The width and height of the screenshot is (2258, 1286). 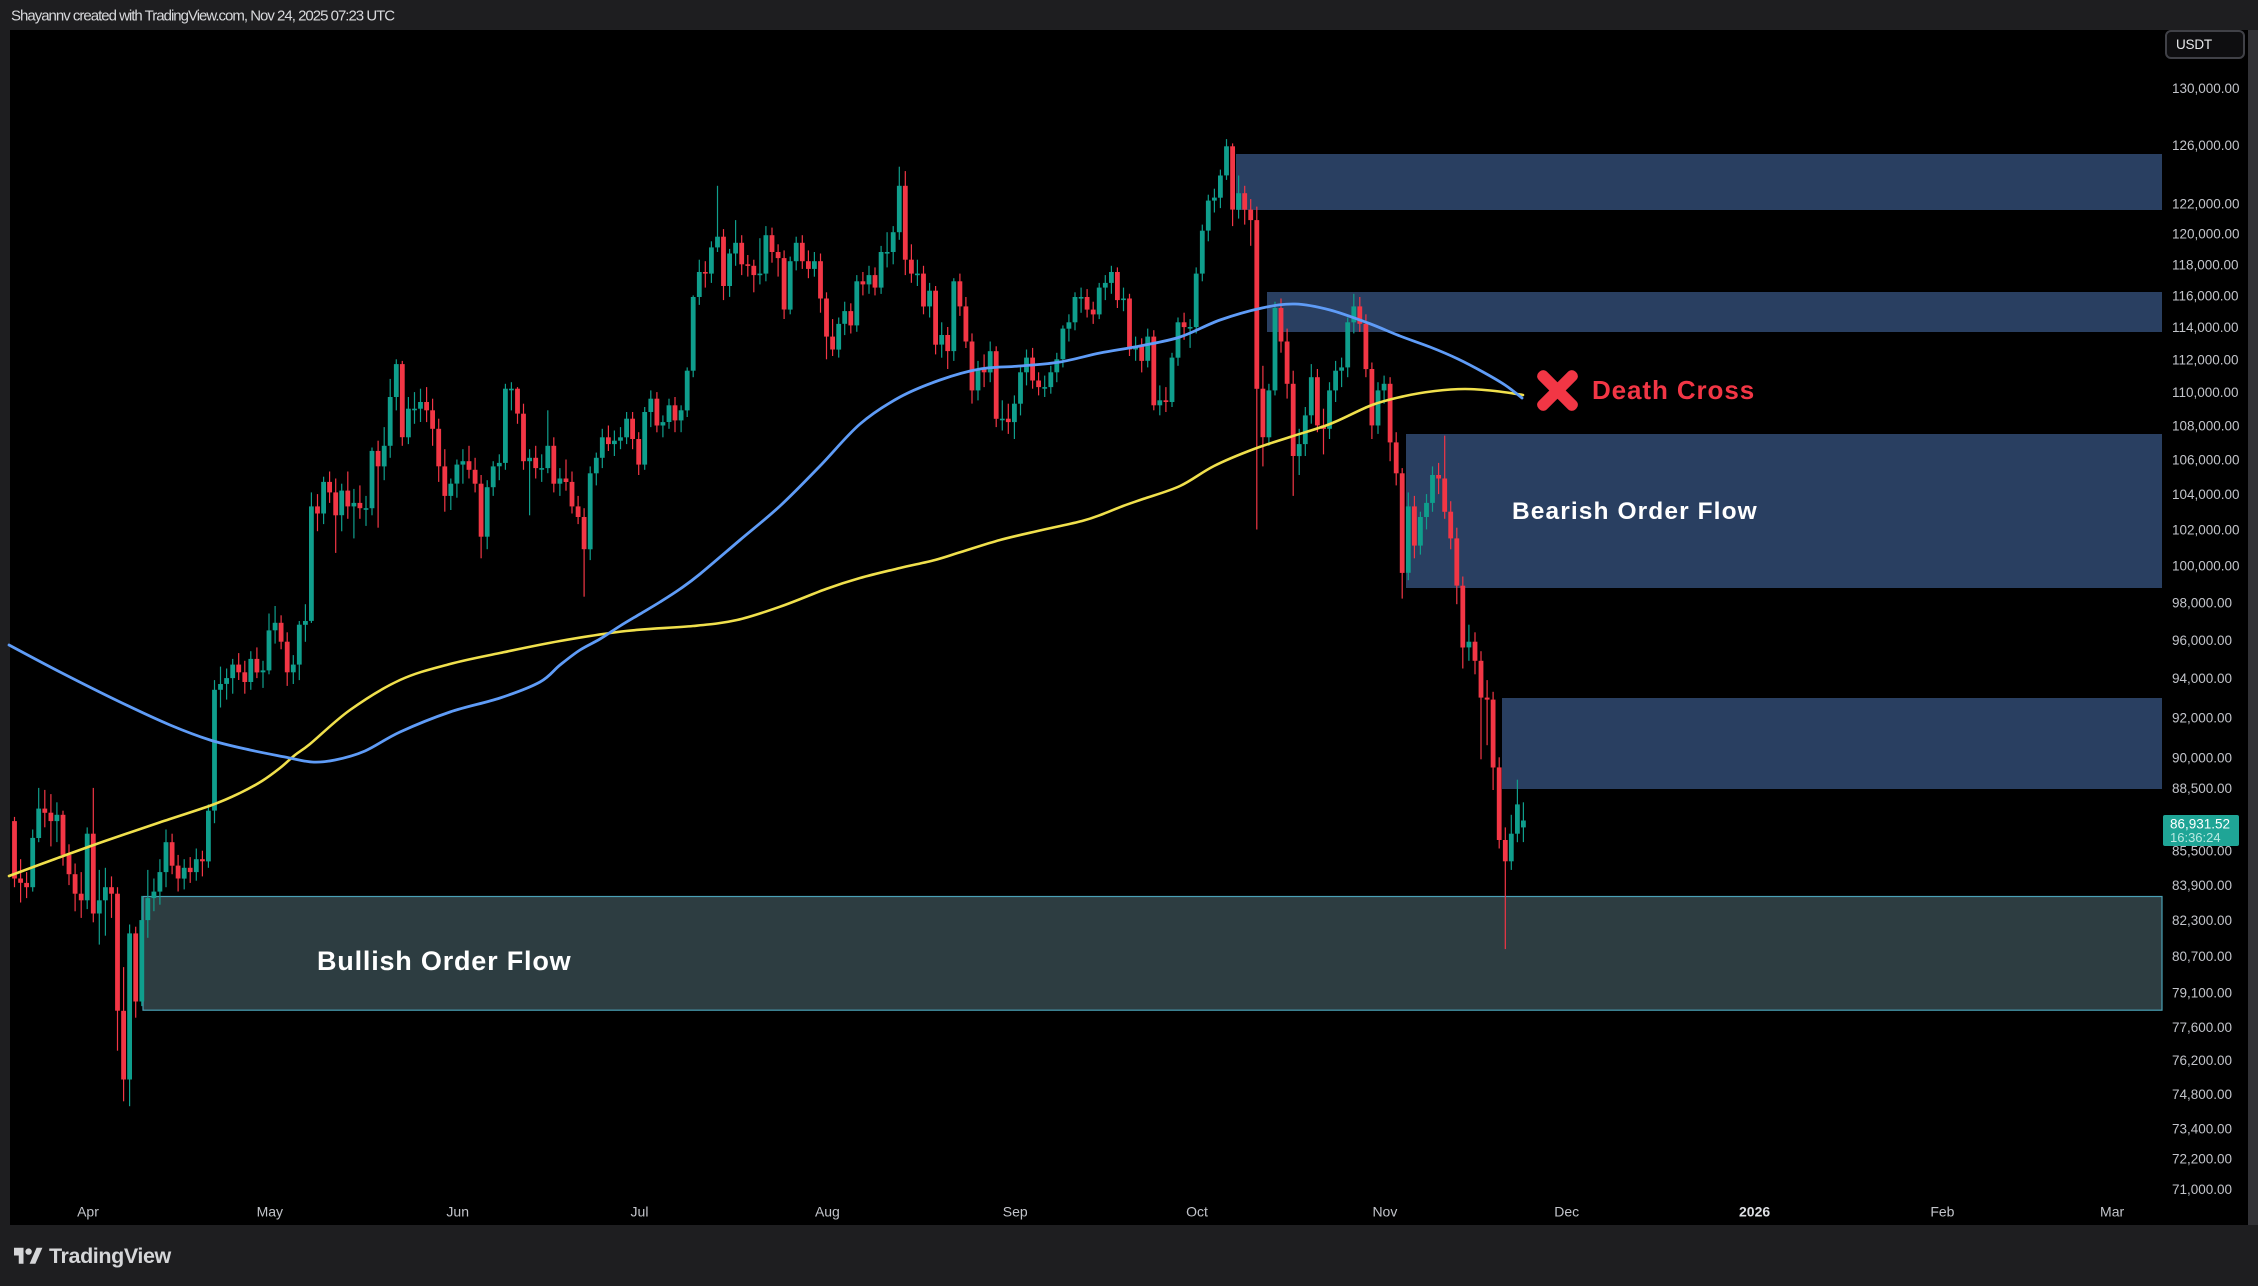 What do you see at coordinates (2202, 1027) in the screenshot?
I see `svg-text: 77,600.00` at bounding box center [2202, 1027].